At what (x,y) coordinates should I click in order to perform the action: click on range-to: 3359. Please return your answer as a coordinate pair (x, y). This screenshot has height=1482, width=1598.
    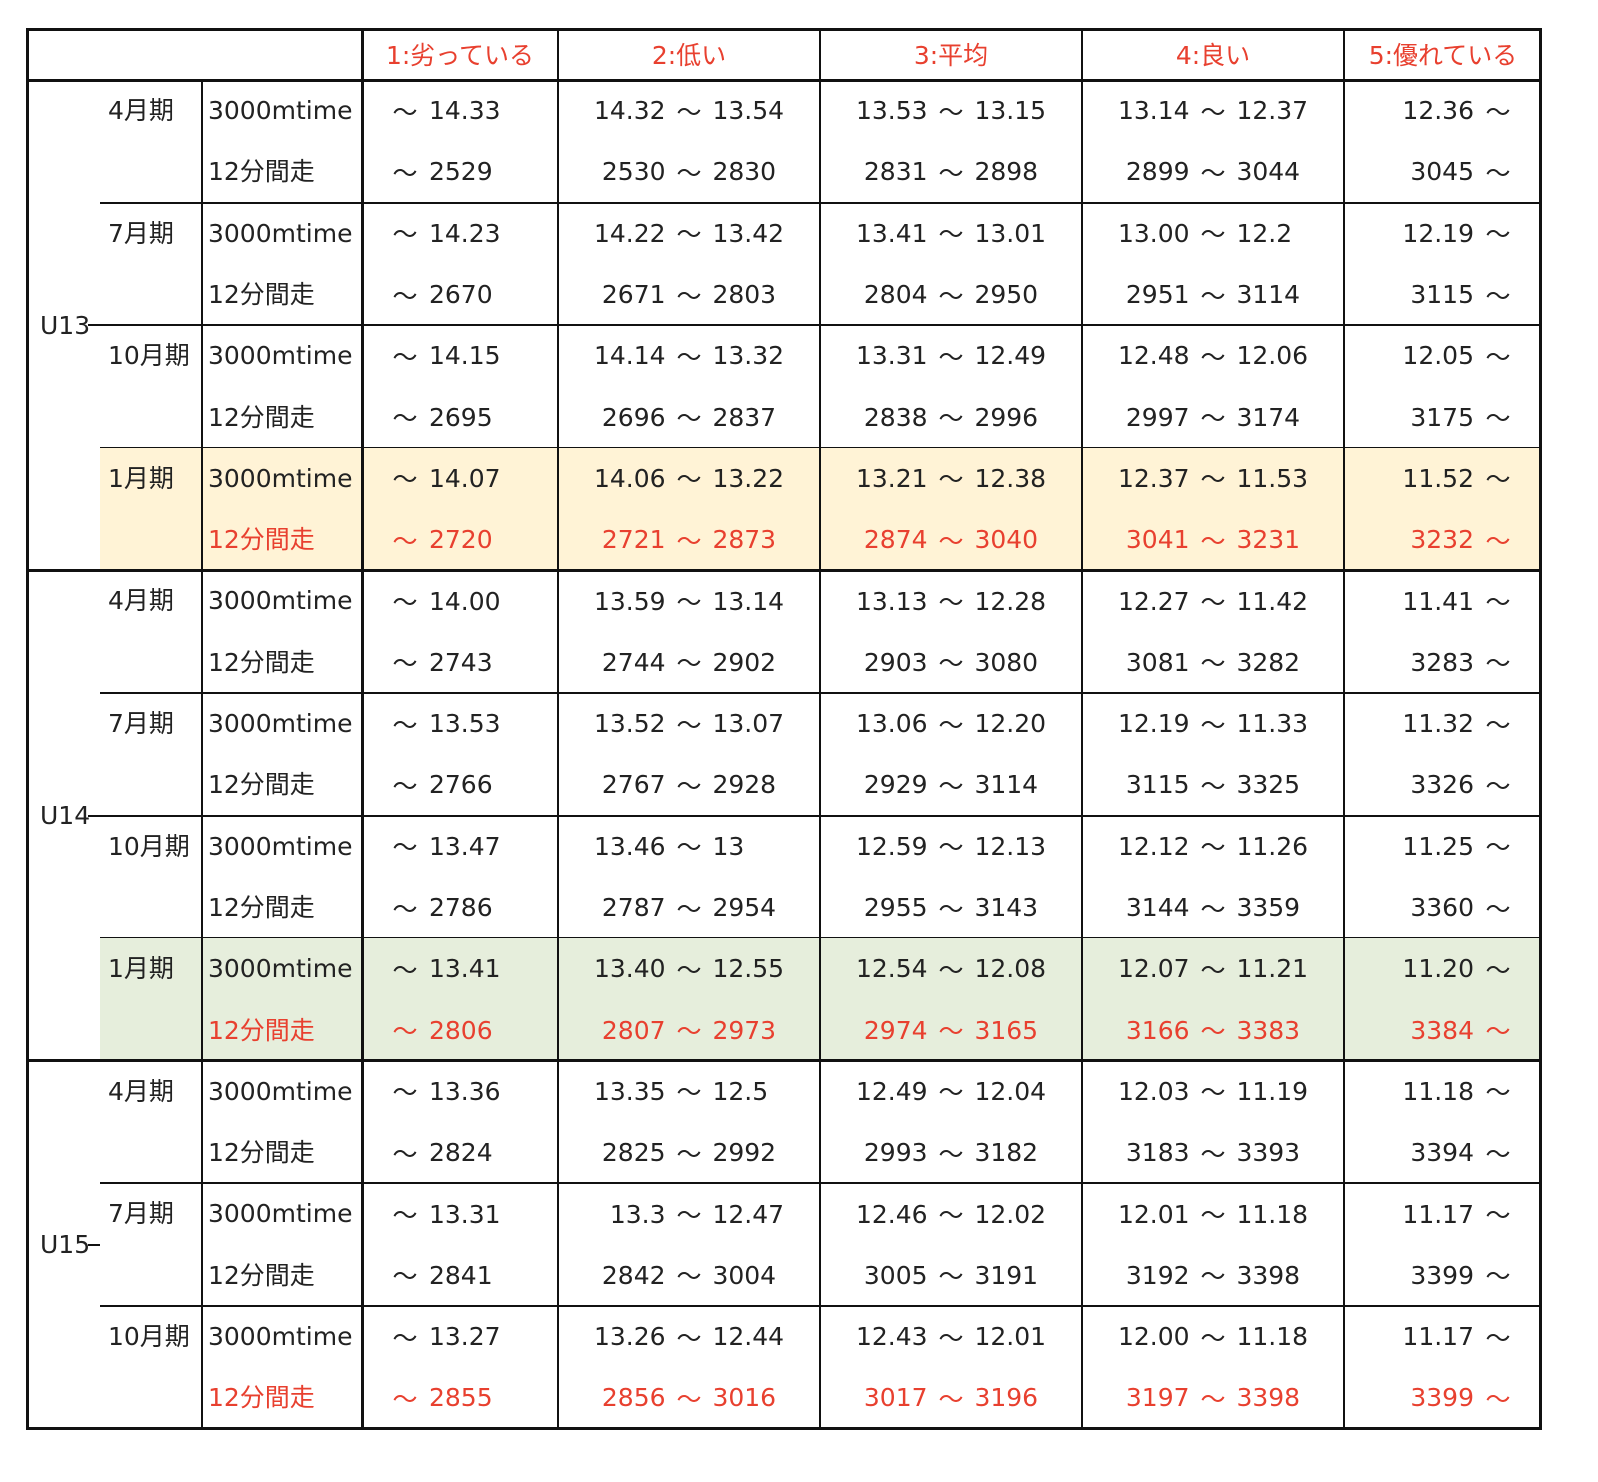
    Looking at the image, I should click on (1268, 908).